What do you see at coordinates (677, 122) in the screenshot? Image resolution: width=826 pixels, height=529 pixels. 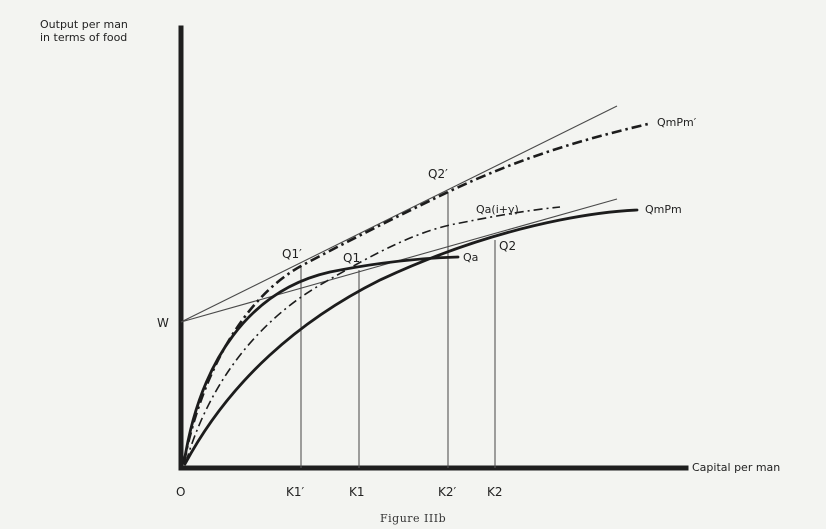 I see `label-qmpm-prime: QmPm′` at bounding box center [677, 122].